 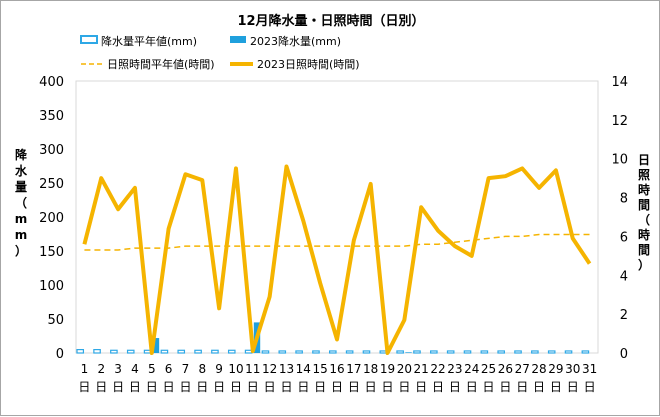 I want to click on y-left-axis-label-char: 降, so click(x=21, y=154).